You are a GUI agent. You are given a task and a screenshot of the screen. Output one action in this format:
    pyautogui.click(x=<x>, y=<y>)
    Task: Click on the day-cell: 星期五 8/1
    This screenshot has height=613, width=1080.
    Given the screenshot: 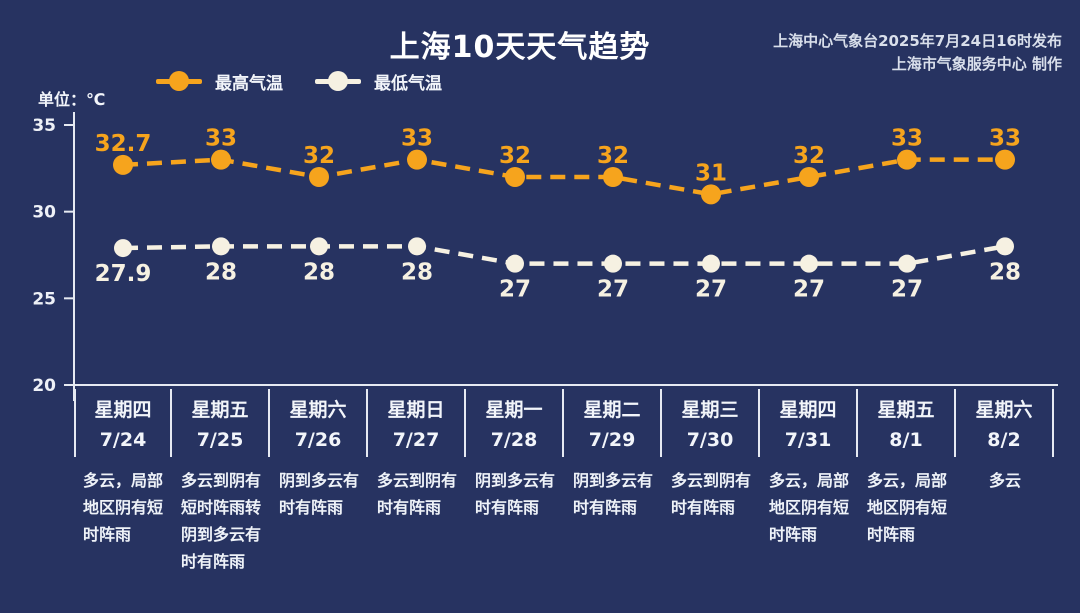 What is the action you would take?
    pyautogui.click(x=907, y=423)
    